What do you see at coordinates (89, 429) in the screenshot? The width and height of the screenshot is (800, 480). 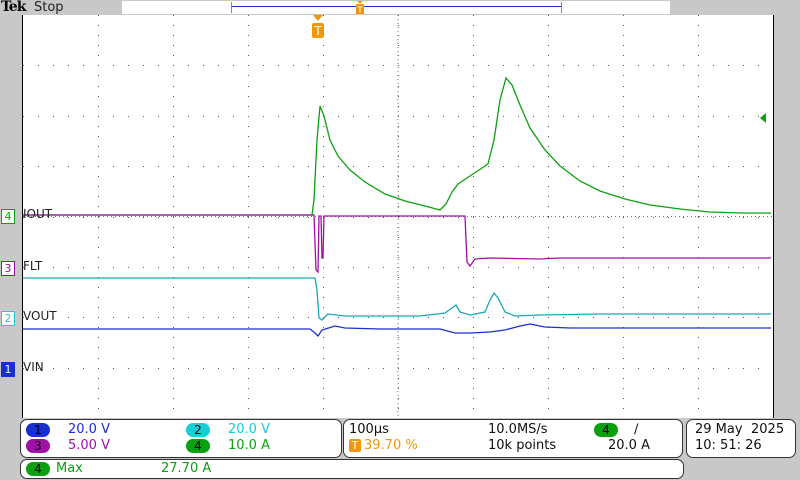 I see `ch1-scale: 20.0 V` at bounding box center [89, 429].